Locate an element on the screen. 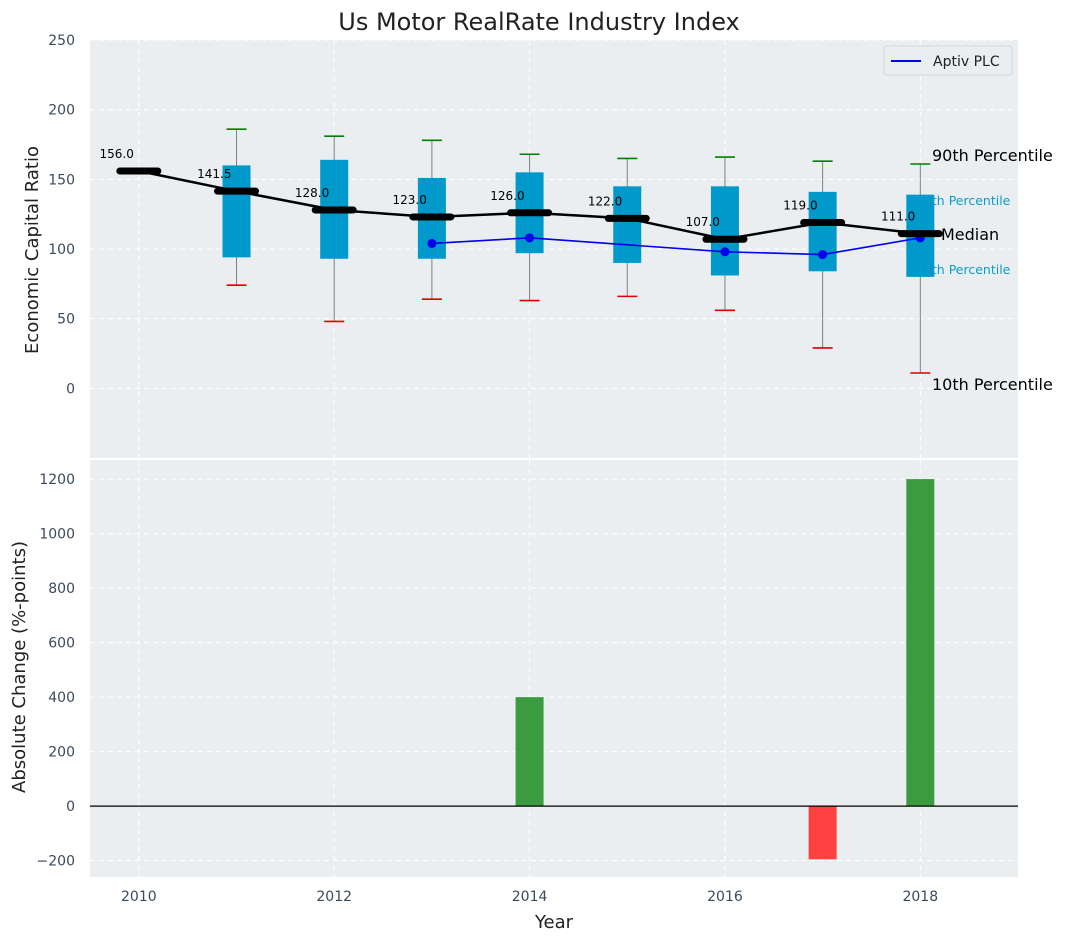 Image resolution: width=1067 pixels, height=942 pixels. bottom-y-tick-label: 1000 is located at coordinates (57, 535).